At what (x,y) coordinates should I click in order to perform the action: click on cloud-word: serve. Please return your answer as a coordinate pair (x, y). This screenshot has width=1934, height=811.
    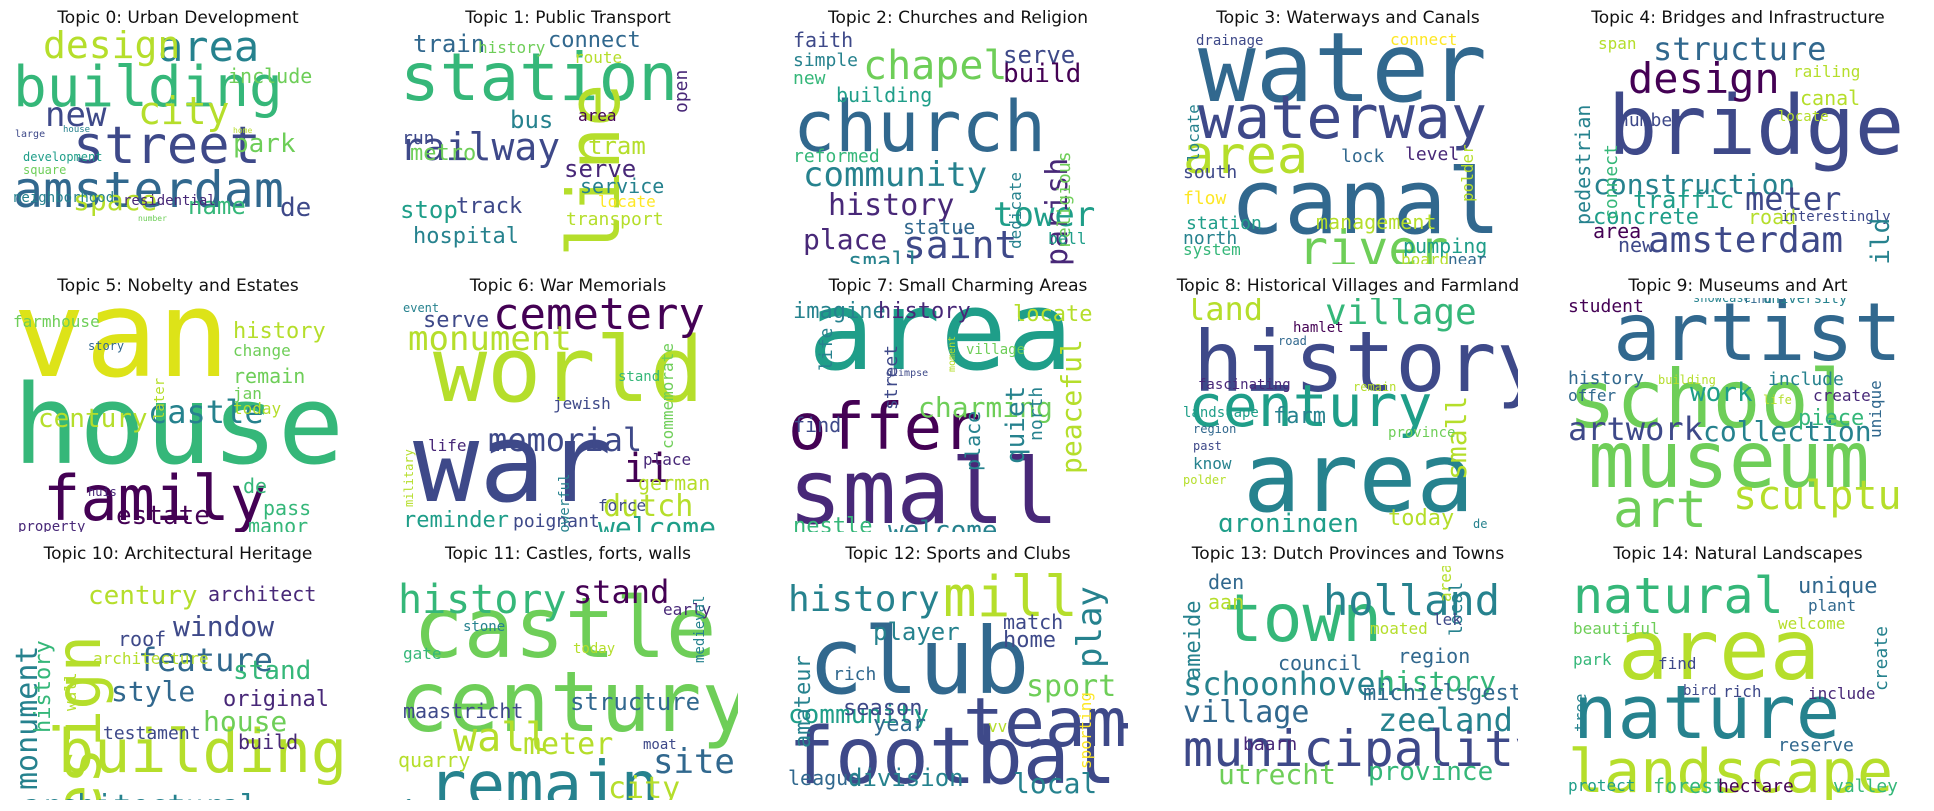
    Looking at the image, I should click on (1039, 55).